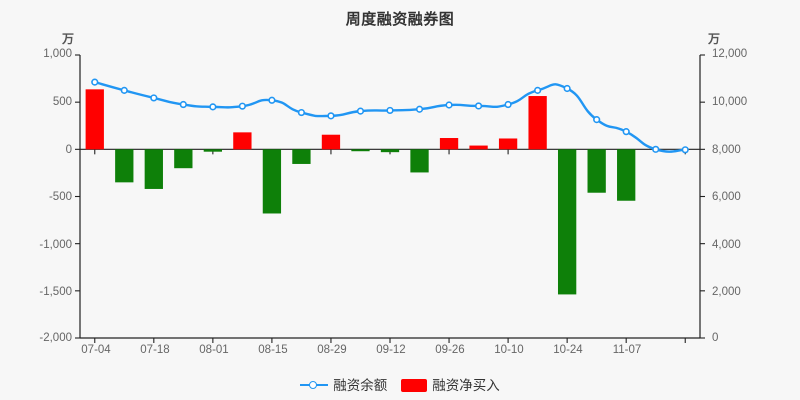 This screenshot has height=400, width=800. Describe the element at coordinates (391, 350) in the screenshot. I see `x-axis-tick: 09-12` at that location.